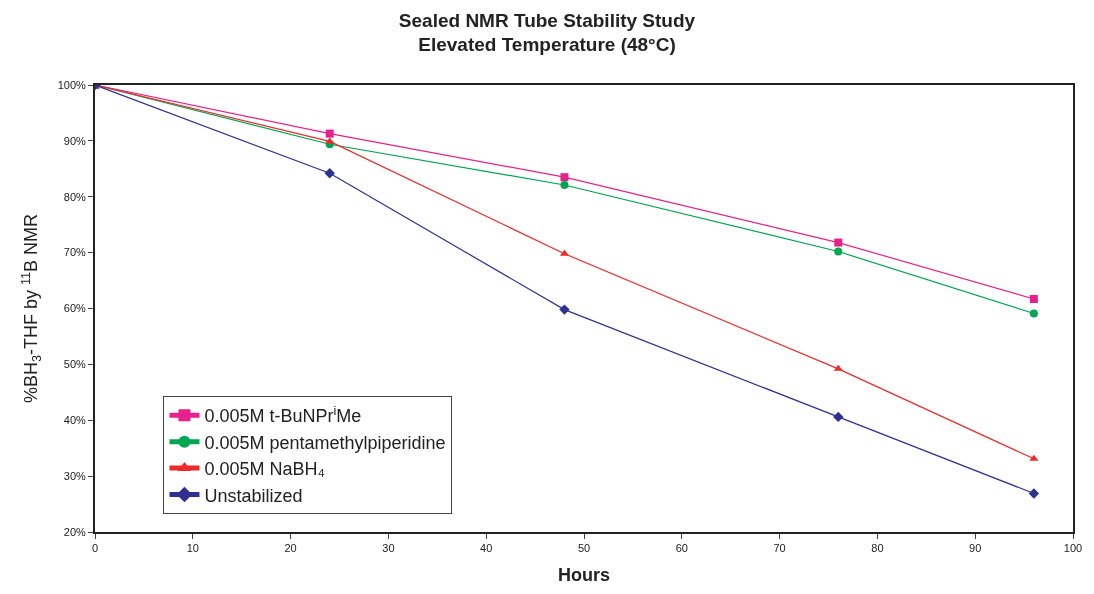 The width and height of the screenshot is (1094, 594). I want to click on y-tick-label: 100%, so click(72, 84).